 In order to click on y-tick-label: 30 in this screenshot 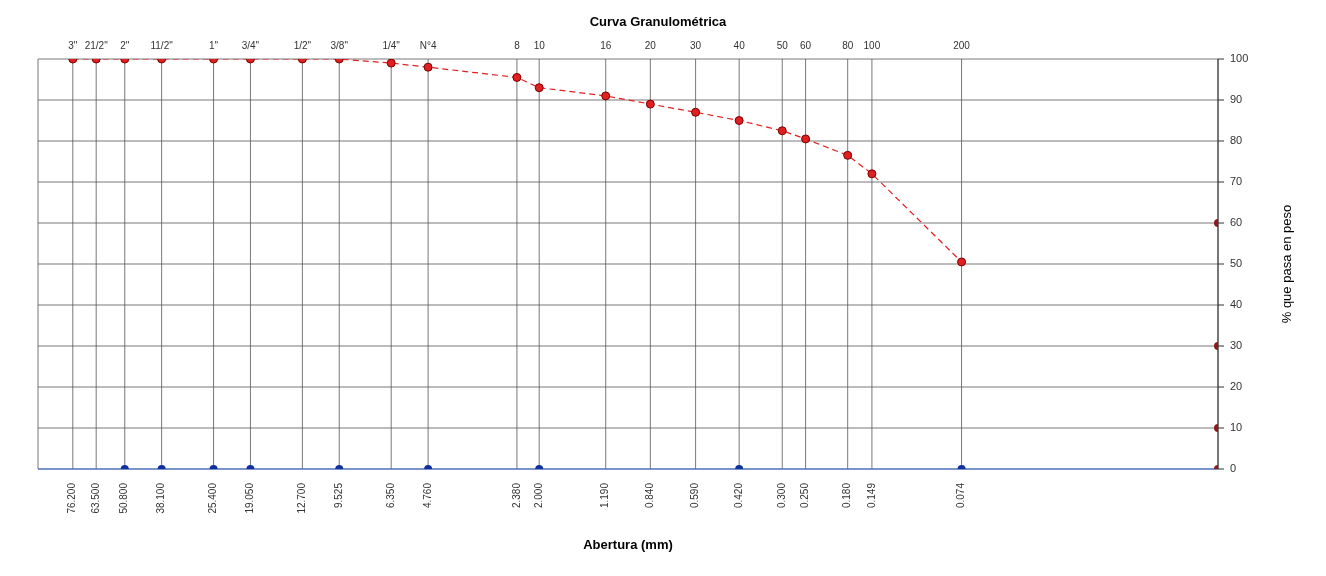, I will do `click(1236, 344)`.